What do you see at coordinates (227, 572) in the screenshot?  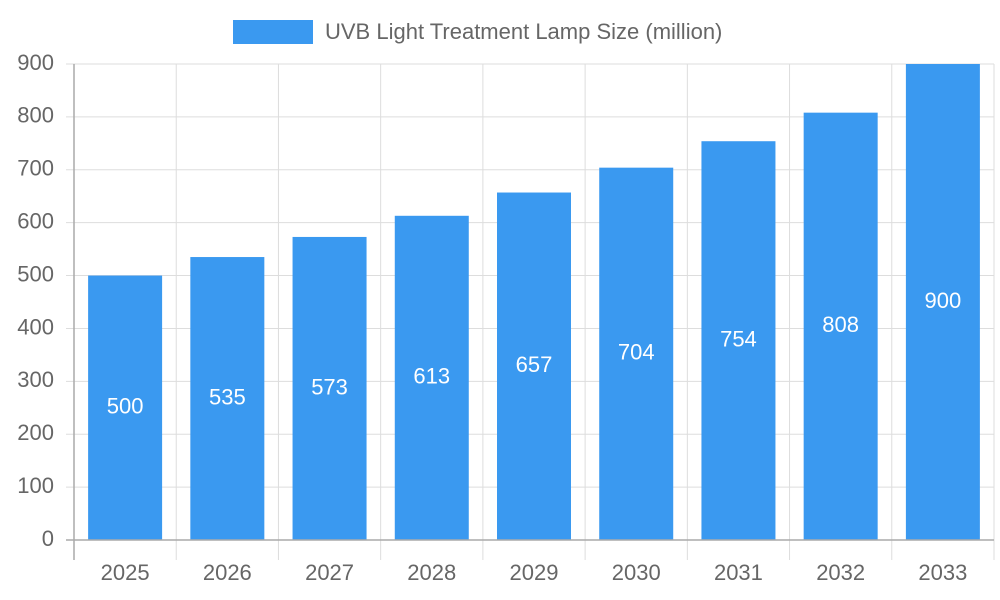 I see `x-tick-label: 2026` at bounding box center [227, 572].